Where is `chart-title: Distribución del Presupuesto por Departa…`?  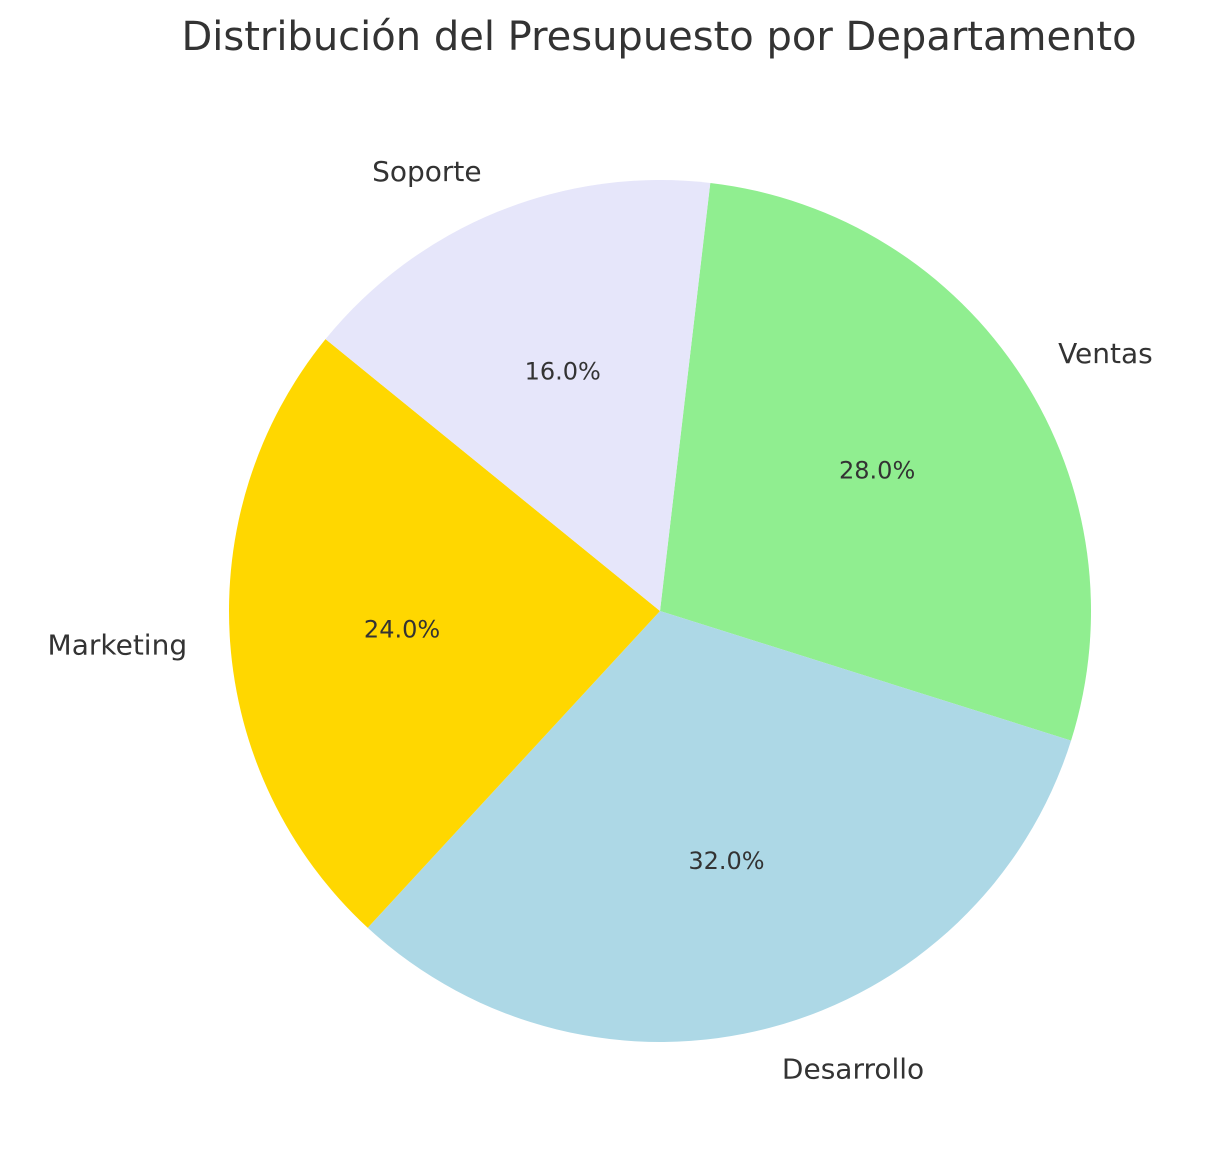
chart-title: Distribución del Presupuesto por Departa… is located at coordinates (659, 37).